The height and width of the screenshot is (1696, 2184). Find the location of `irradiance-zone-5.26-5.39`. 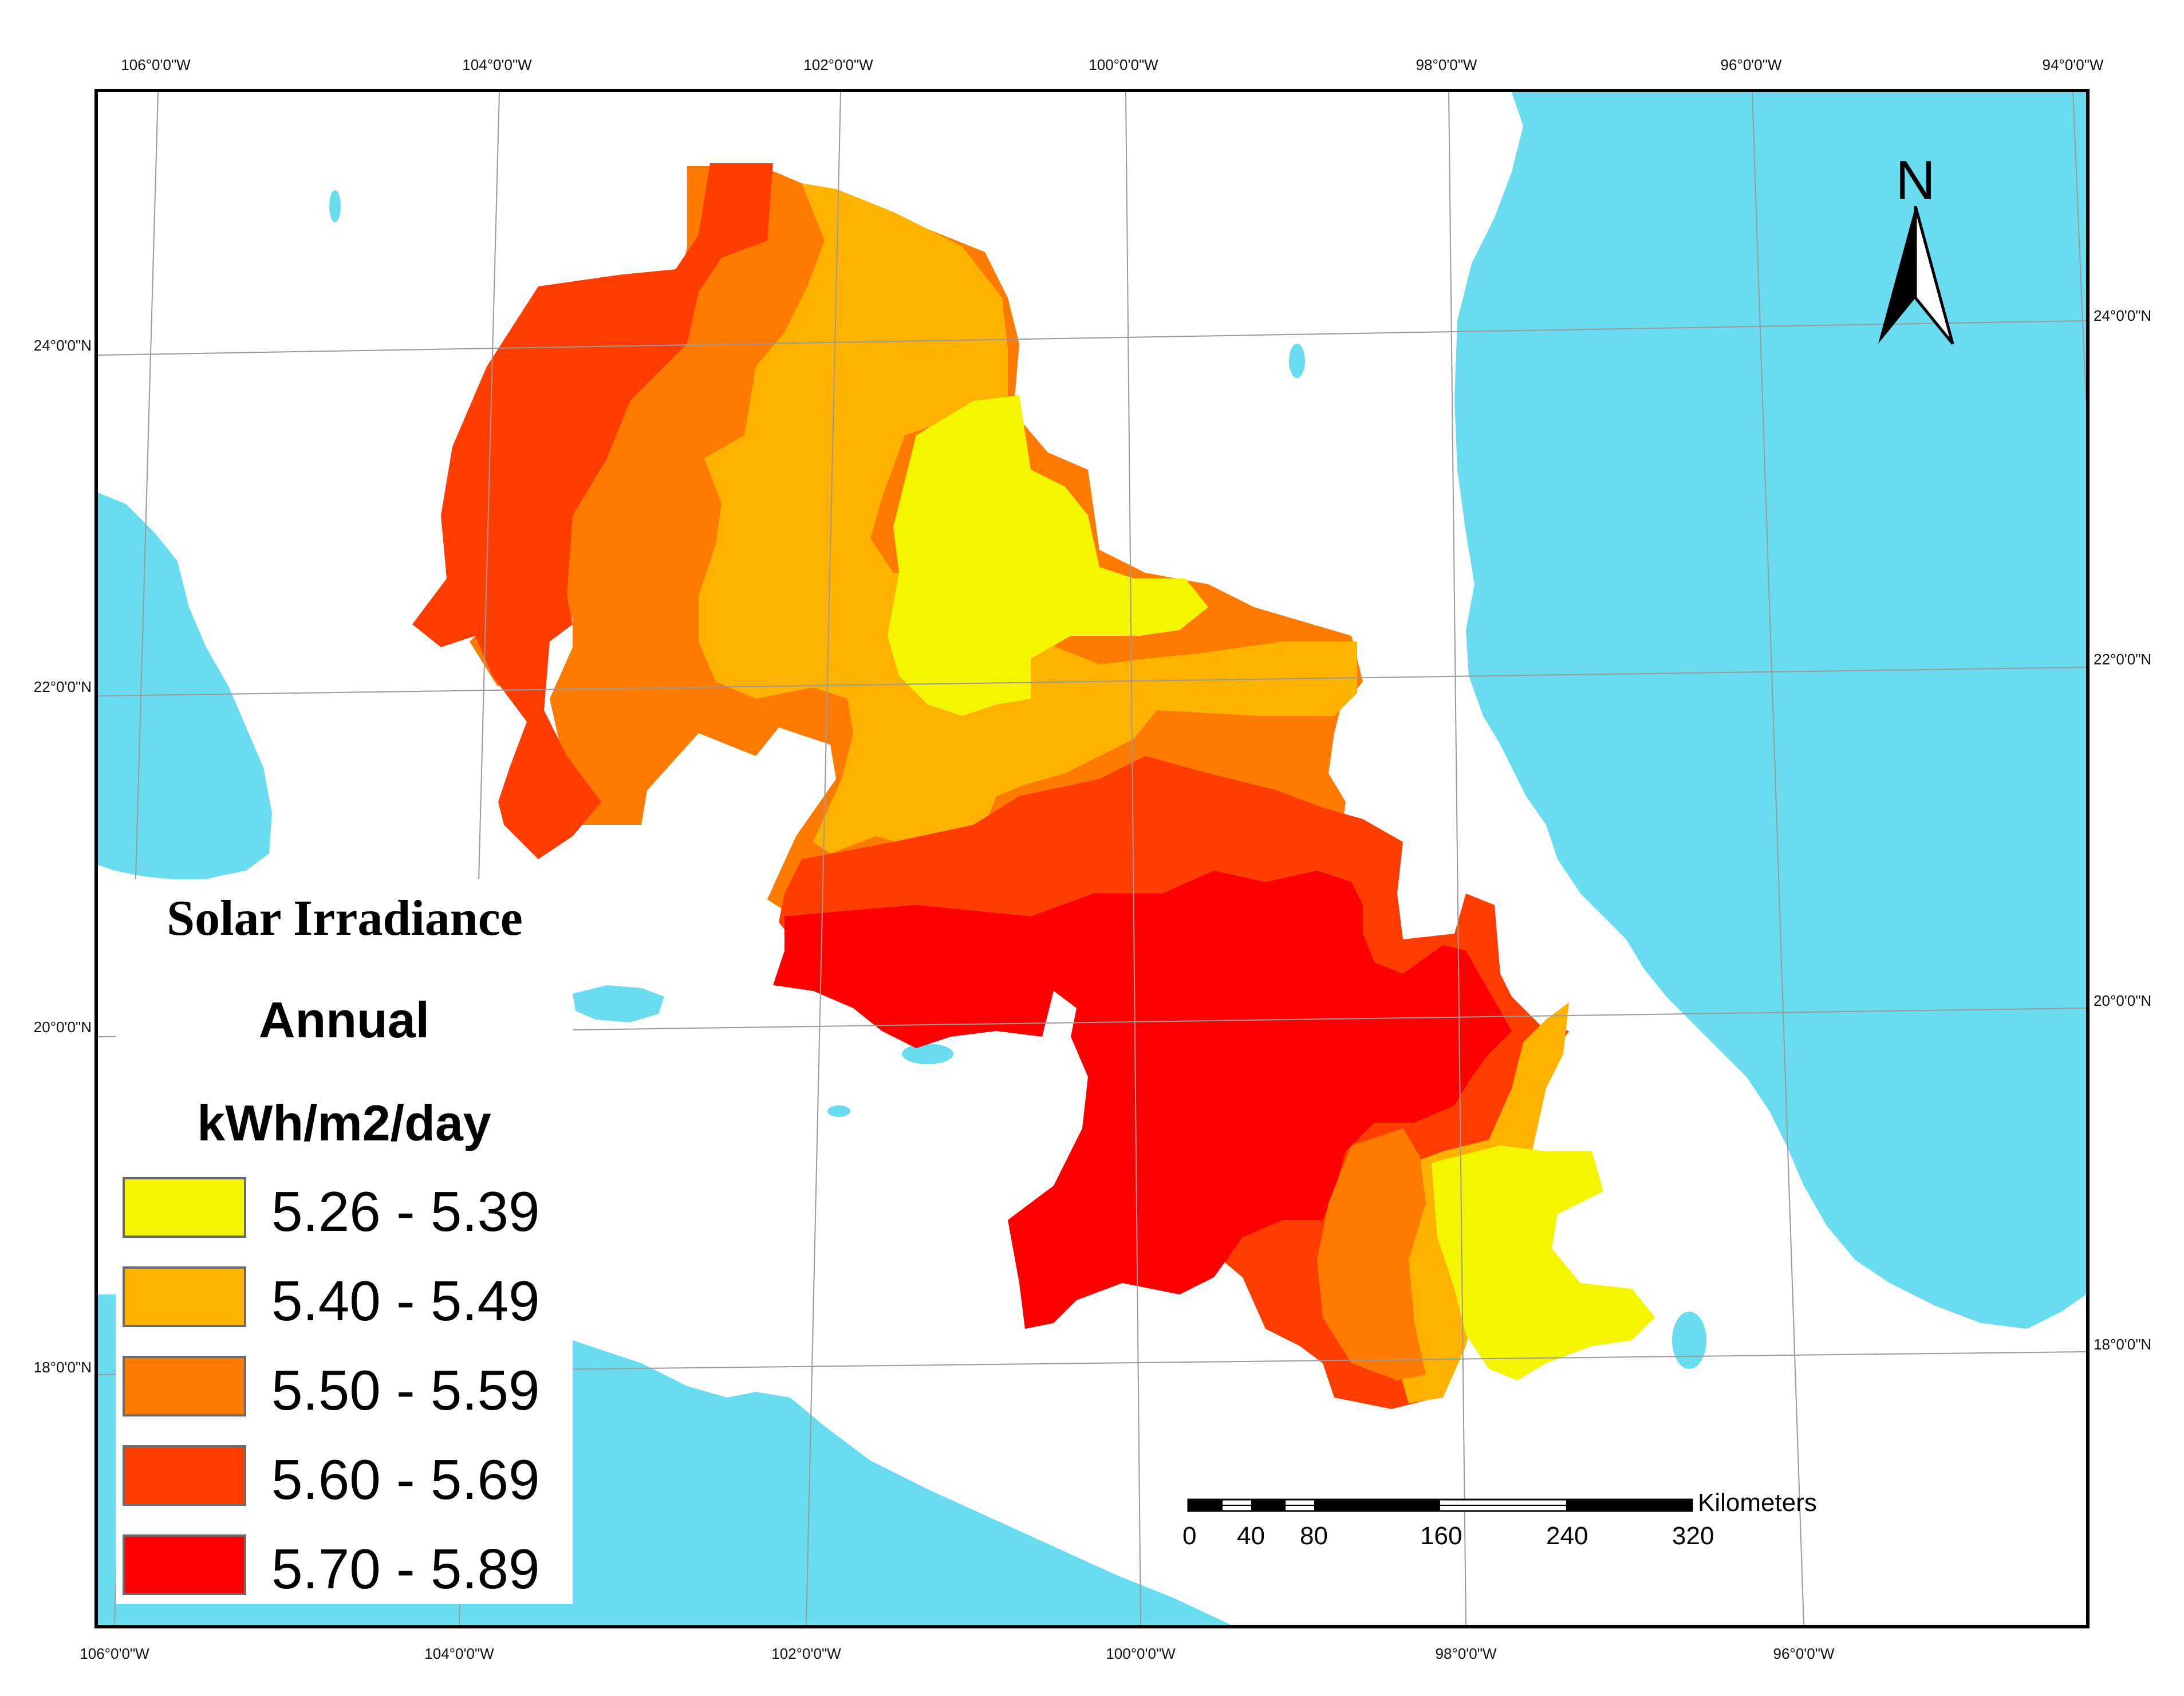

irradiance-zone-5.26-5.39 is located at coordinates (1048, 555).